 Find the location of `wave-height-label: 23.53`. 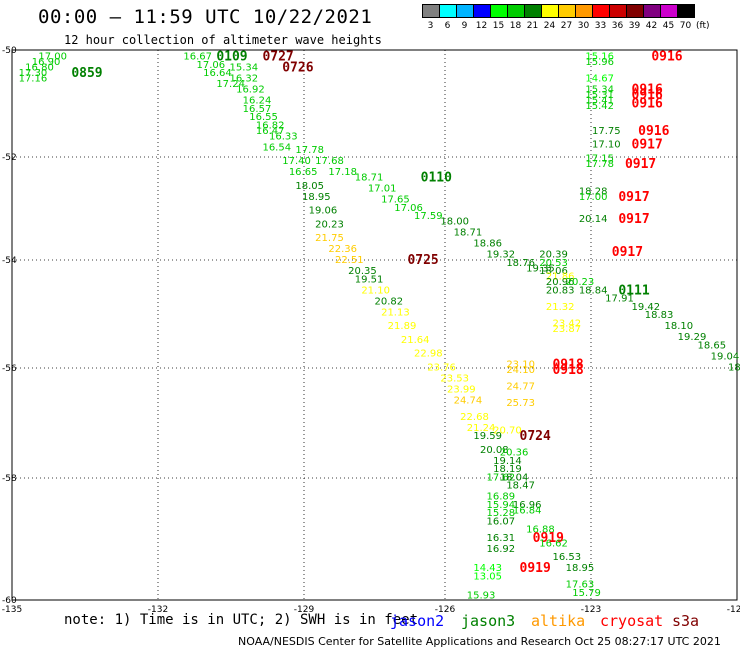

wave-height-label: 23.53 is located at coordinates (454, 378).